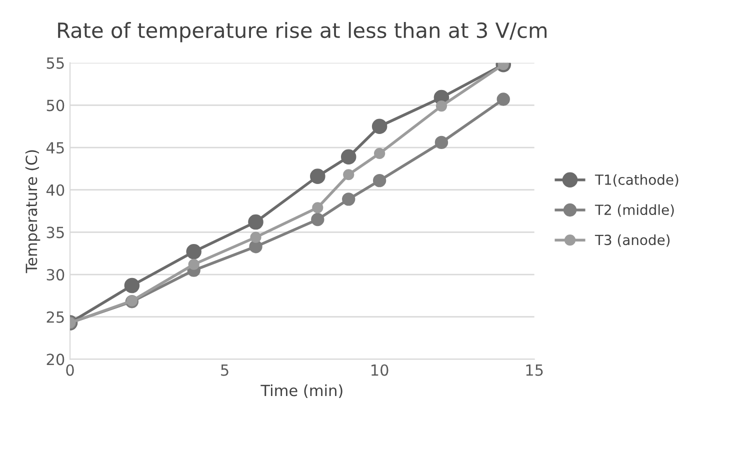 The width and height of the screenshot is (737, 449). What do you see at coordinates (301, 391) in the screenshot?
I see `x-axis-title: Time (min)` at bounding box center [301, 391].